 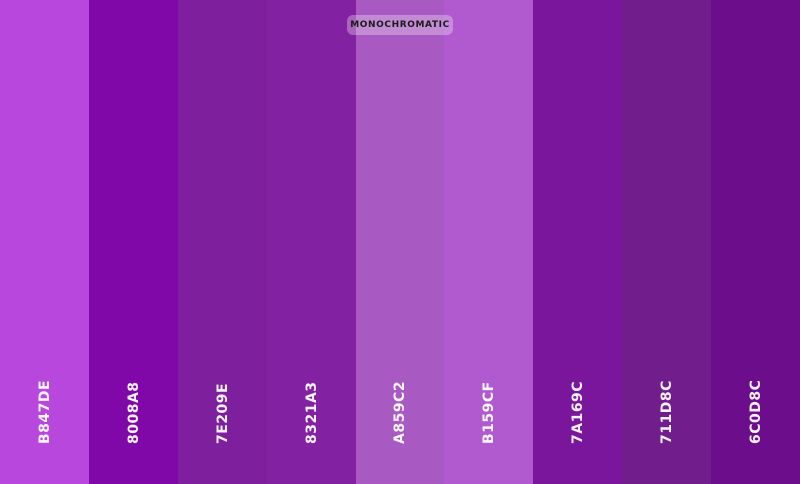 What do you see at coordinates (311, 412) in the screenshot?
I see `swatch-hex-label: 8321A3` at bounding box center [311, 412].